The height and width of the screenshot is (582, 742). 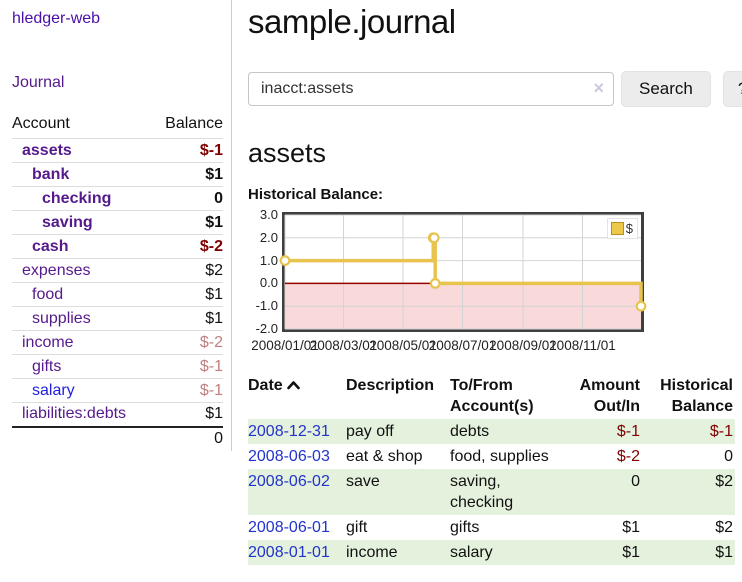 What do you see at coordinates (117, 125) in the screenshot?
I see `accounts-header-row: Account Balance` at bounding box center [117, 125].